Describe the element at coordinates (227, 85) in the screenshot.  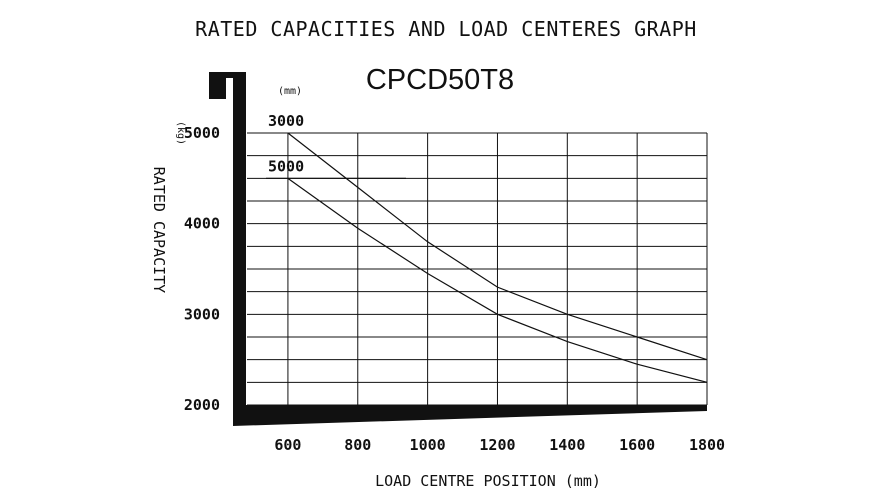
I see `left-axis-hook` at that location.